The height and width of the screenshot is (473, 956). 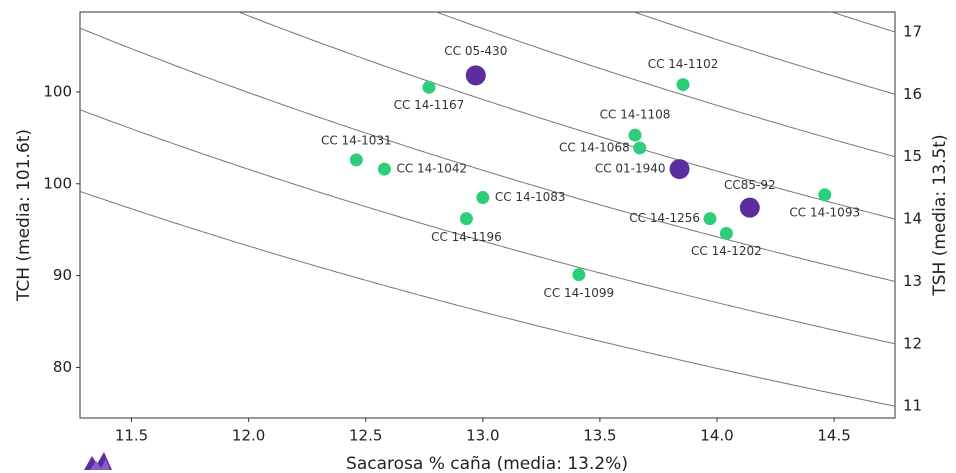 What do you see at coordinates (912, 31) in the screenshot?
I see `y2-tick-label: 17` at bounding box center [912, 31].